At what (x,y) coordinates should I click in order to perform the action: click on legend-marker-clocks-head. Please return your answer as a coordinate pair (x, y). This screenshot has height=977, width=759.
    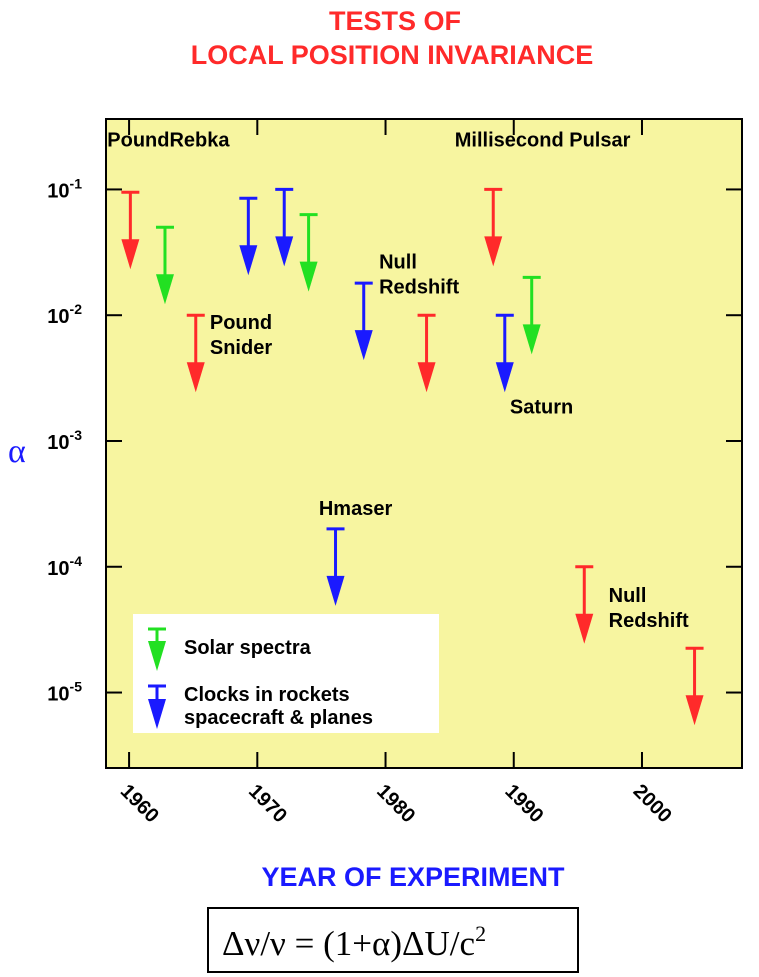
    Looking at the image, I should click on (157, 714).